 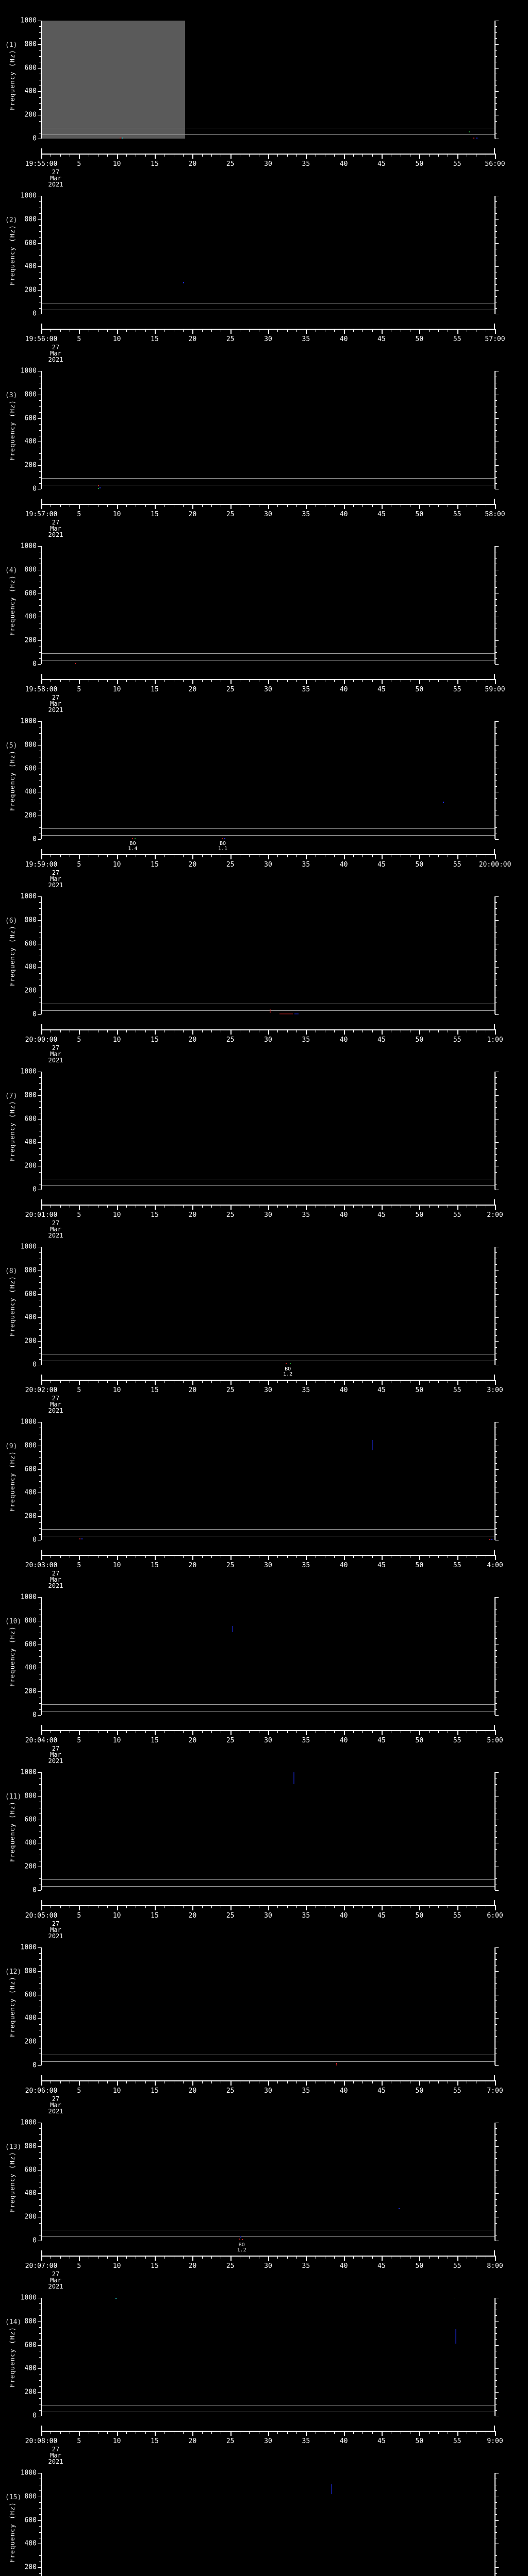 What do you see at coordinates (155, 690) in the screenshot?
I see `x-axis-tick-label: 15` at bounding box center [155, 690].